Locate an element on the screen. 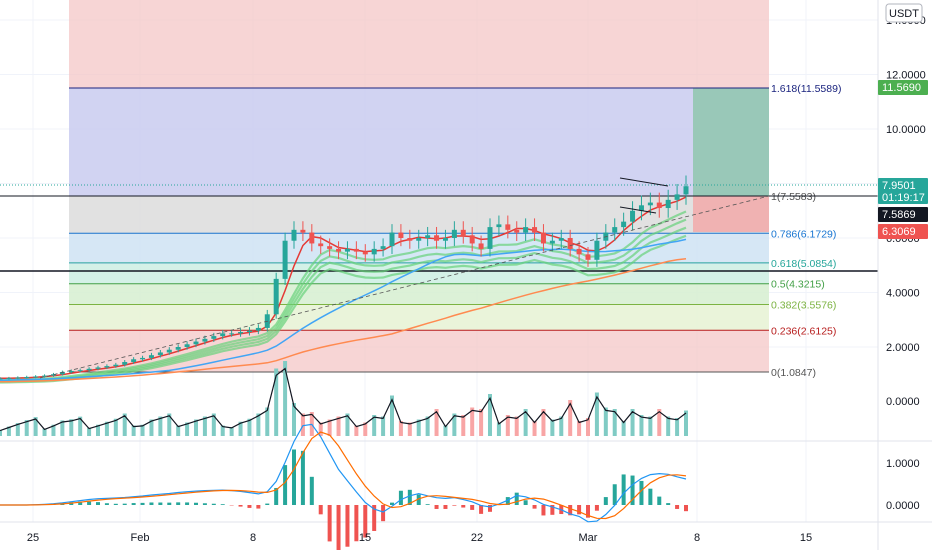 The image size is (932, 550). wedge-lower-line is located at coordinates (638, 210).